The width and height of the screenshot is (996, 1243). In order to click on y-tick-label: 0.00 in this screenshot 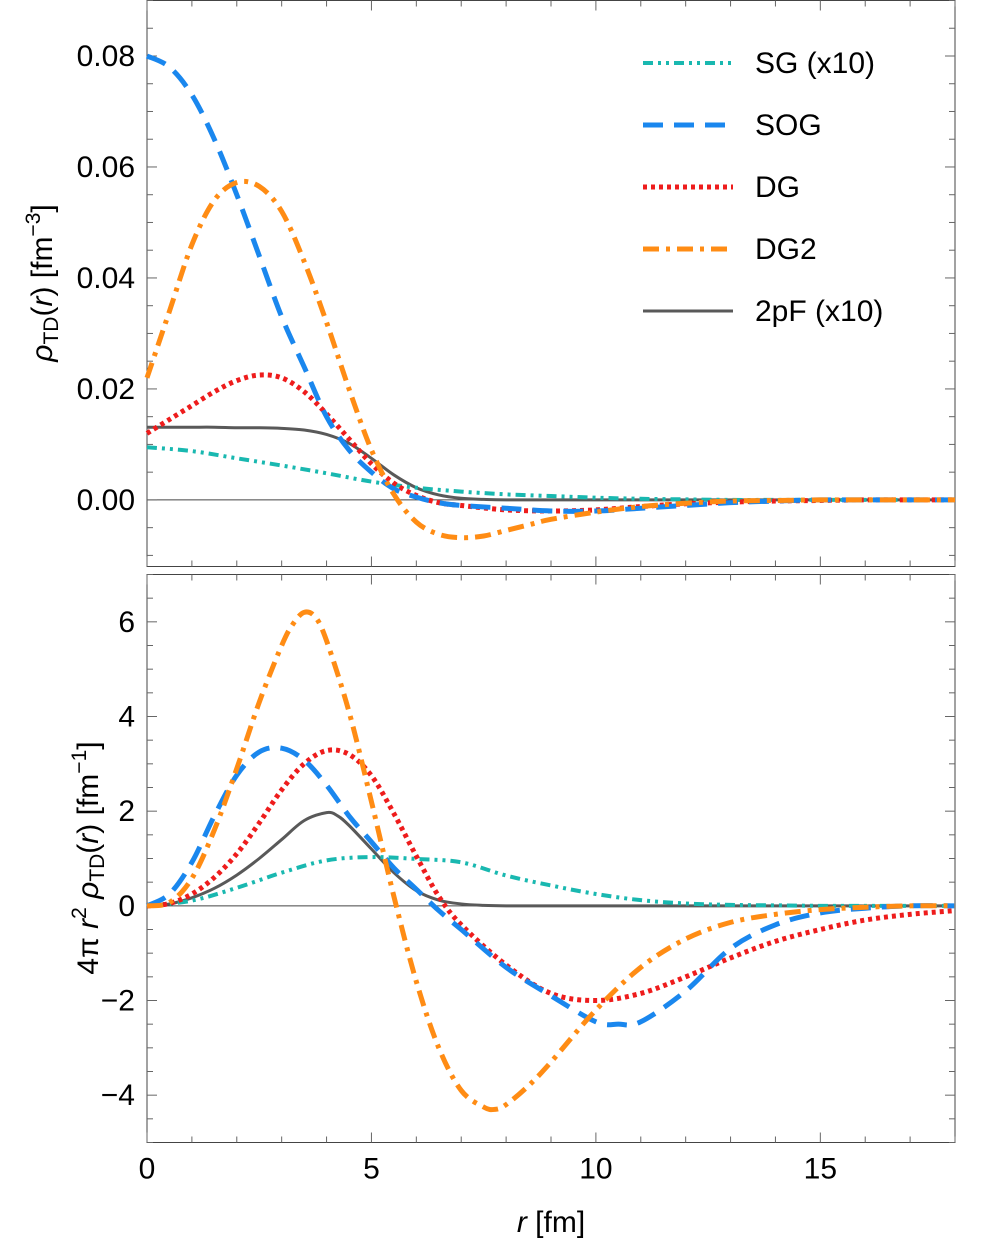, I will do `click(106, 500)`.